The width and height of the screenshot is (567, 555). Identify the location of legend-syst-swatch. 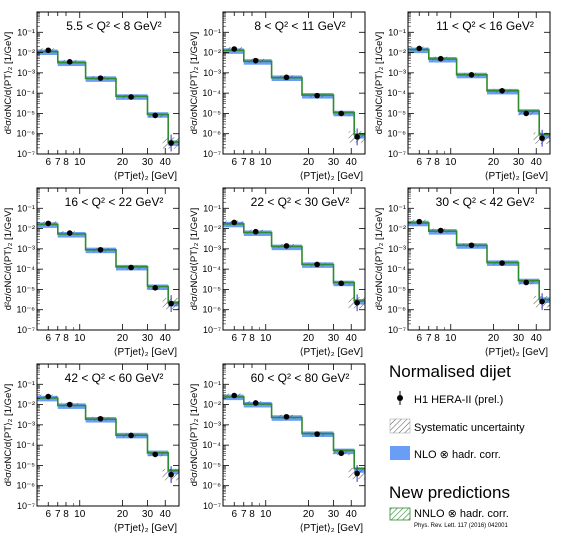
(400, 426).